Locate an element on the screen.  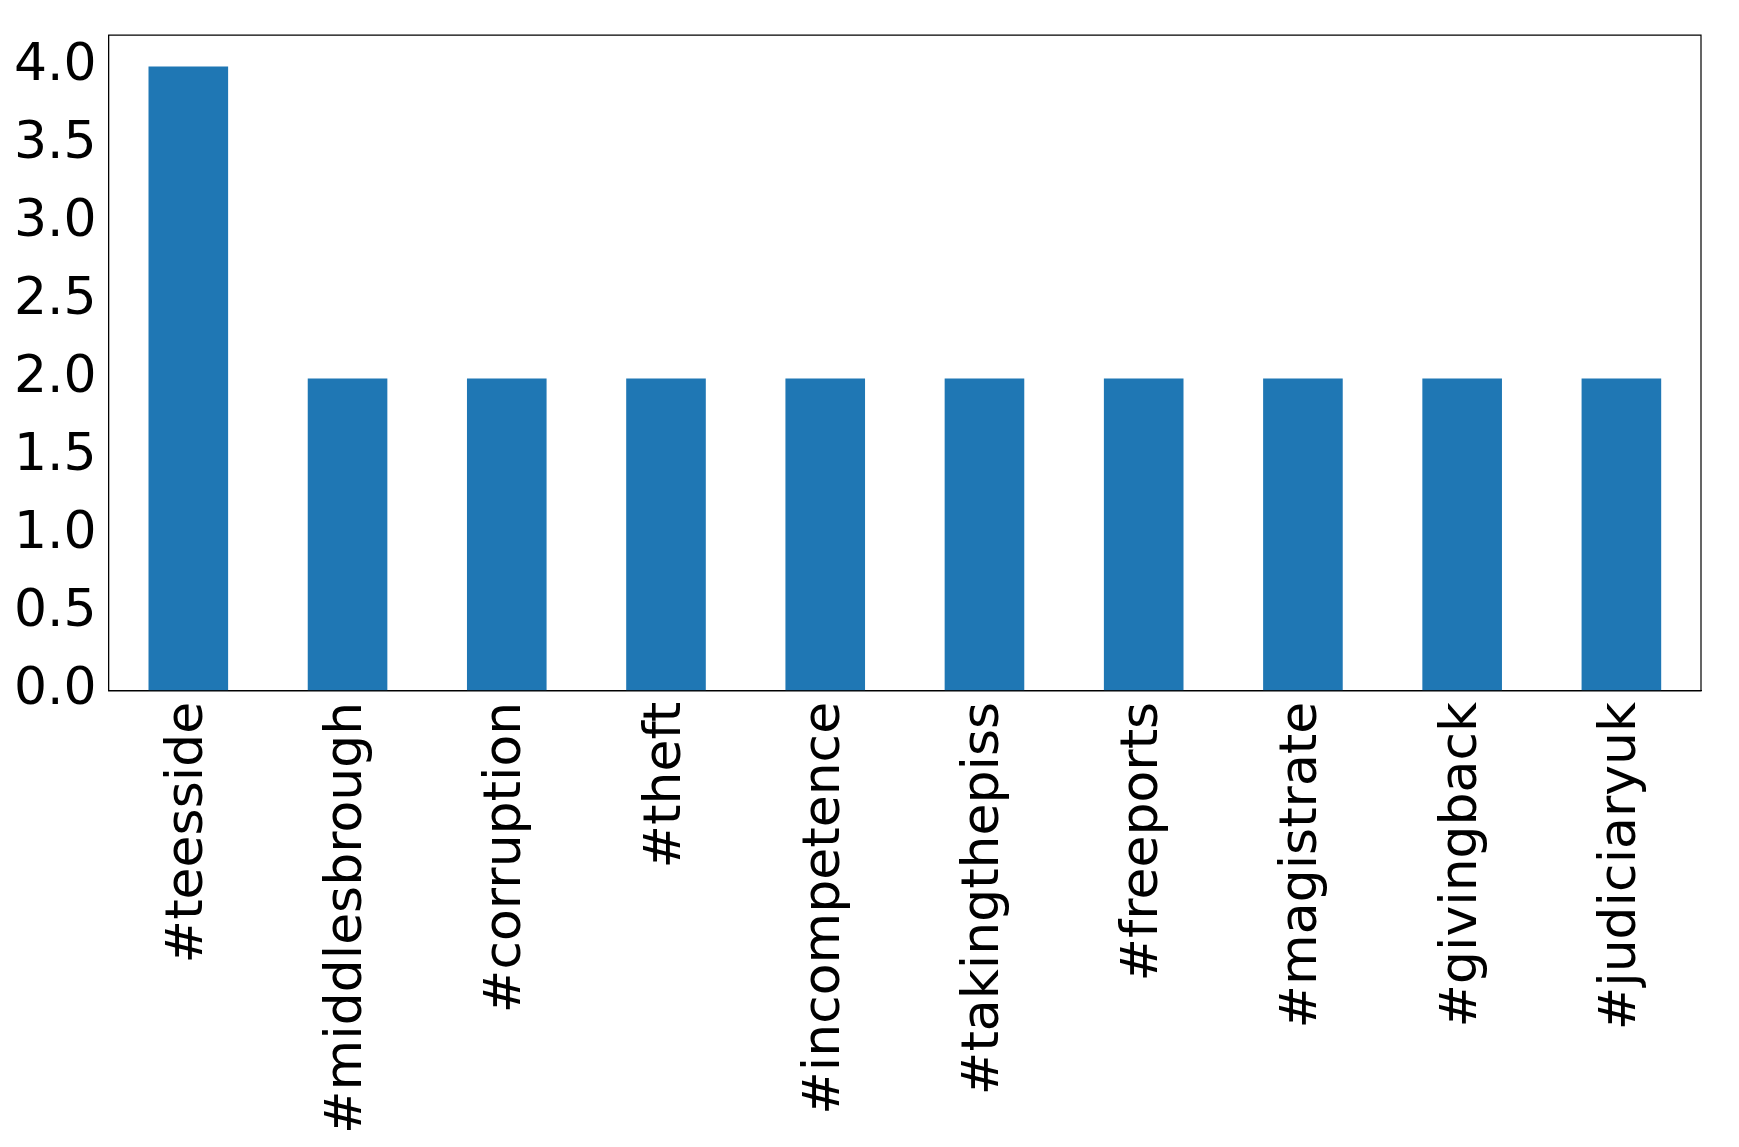
y-tick-label: 4.0 is located at coordinates (55, 61).